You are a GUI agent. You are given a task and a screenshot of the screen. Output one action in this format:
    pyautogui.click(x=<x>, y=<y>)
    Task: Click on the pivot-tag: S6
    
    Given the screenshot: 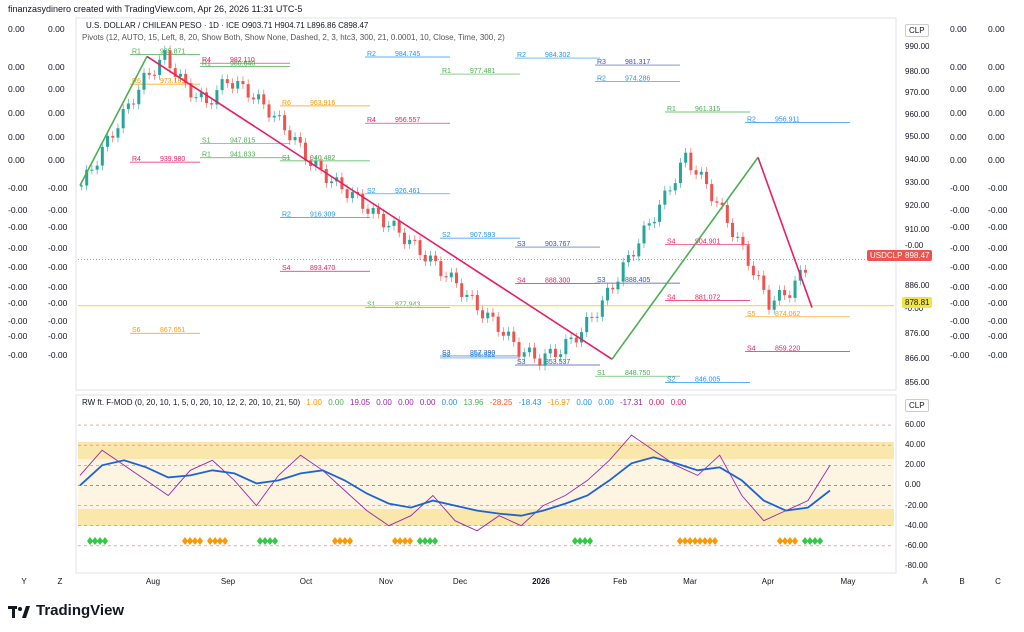 What is the action you would take?
    pyautogui.click(x=136, y=330)
    